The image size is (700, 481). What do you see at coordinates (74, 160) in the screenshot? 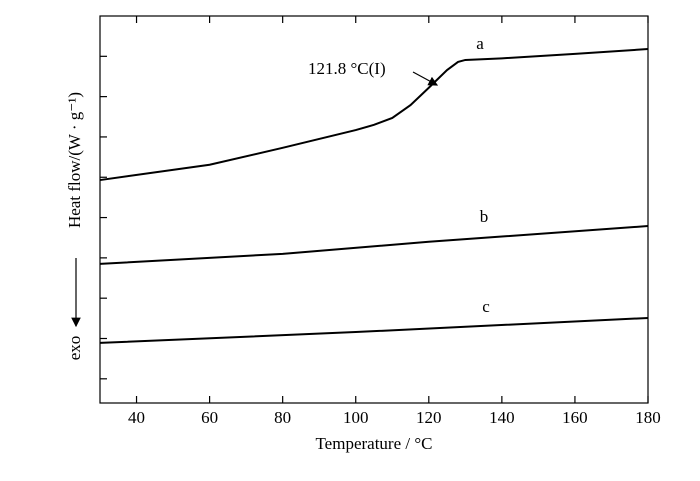
I see `y-axis-label: Heat flow/(W · g⁻¹)` at bounding box center [74, 160].